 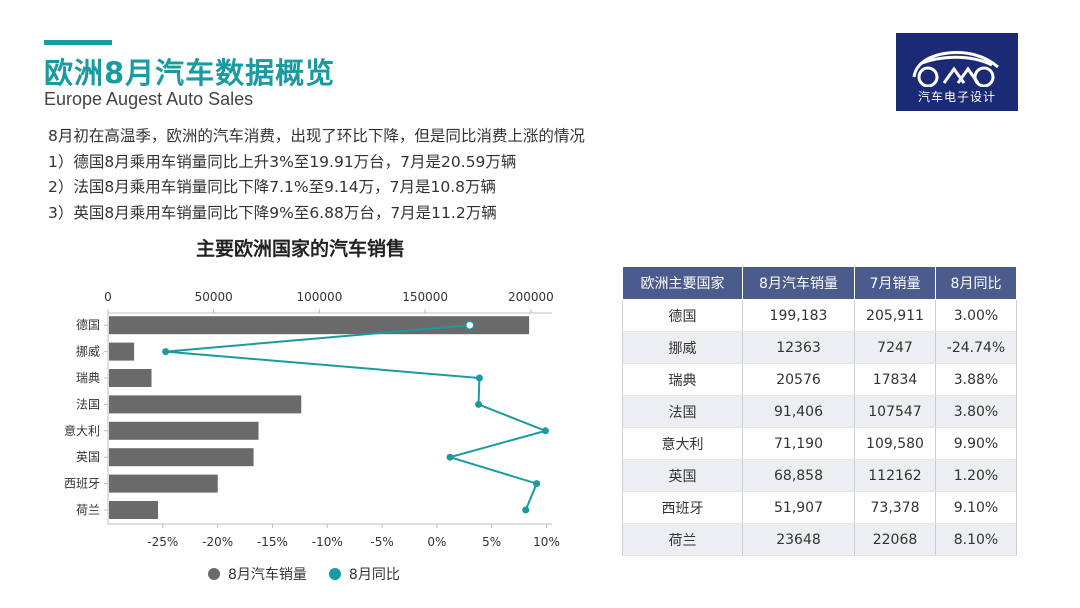 I want to click on table-cell: 瑞典, so click(x=682, y=379).